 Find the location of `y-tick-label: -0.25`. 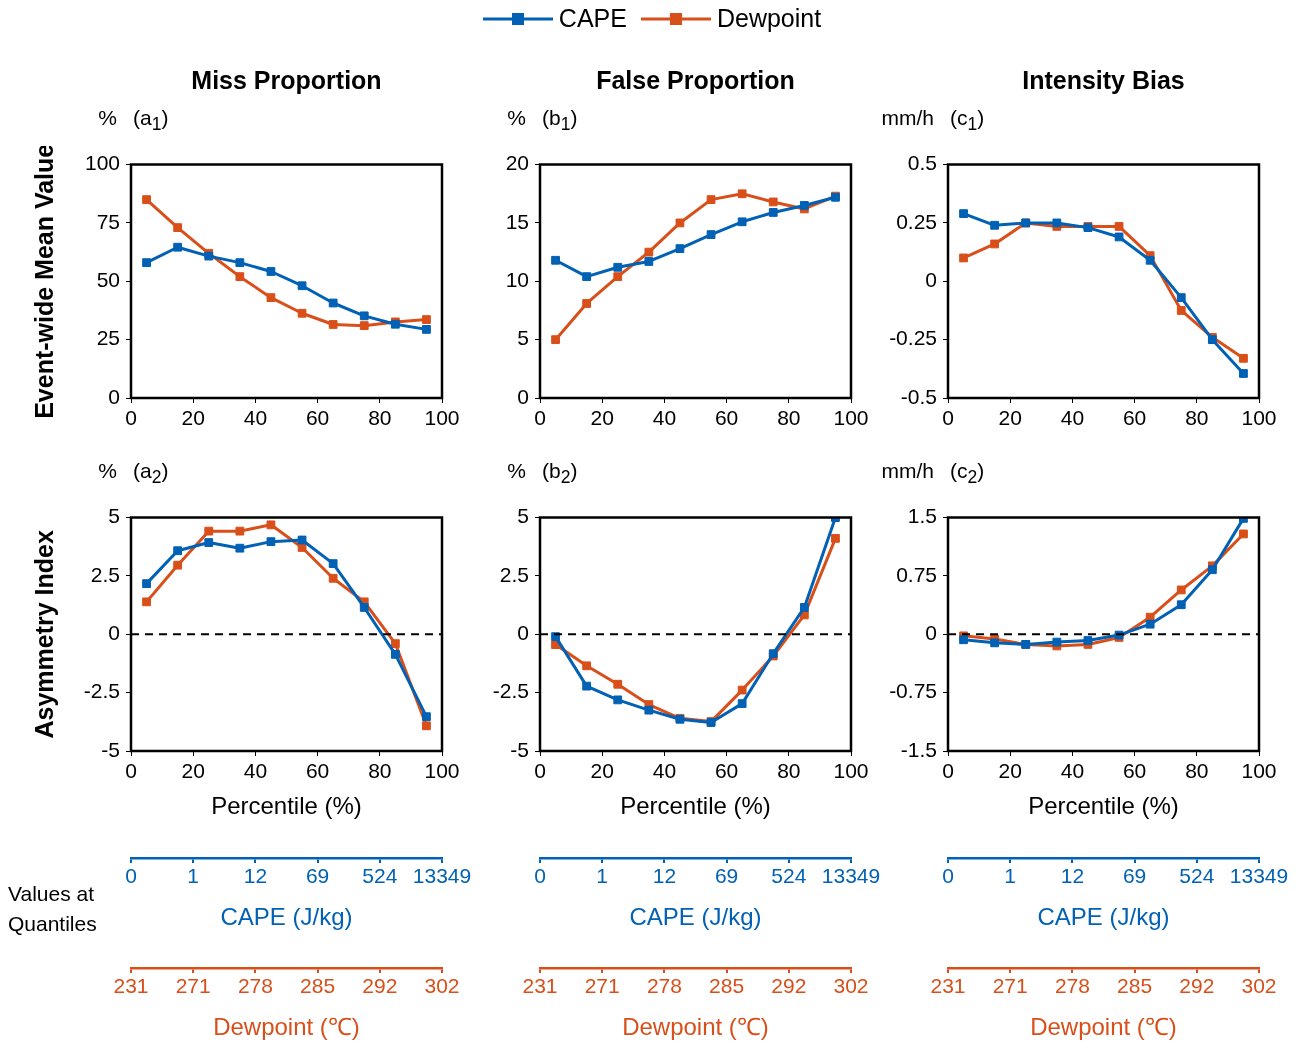

y-tick-label: -0.25 is located at coordinates (913, 338).